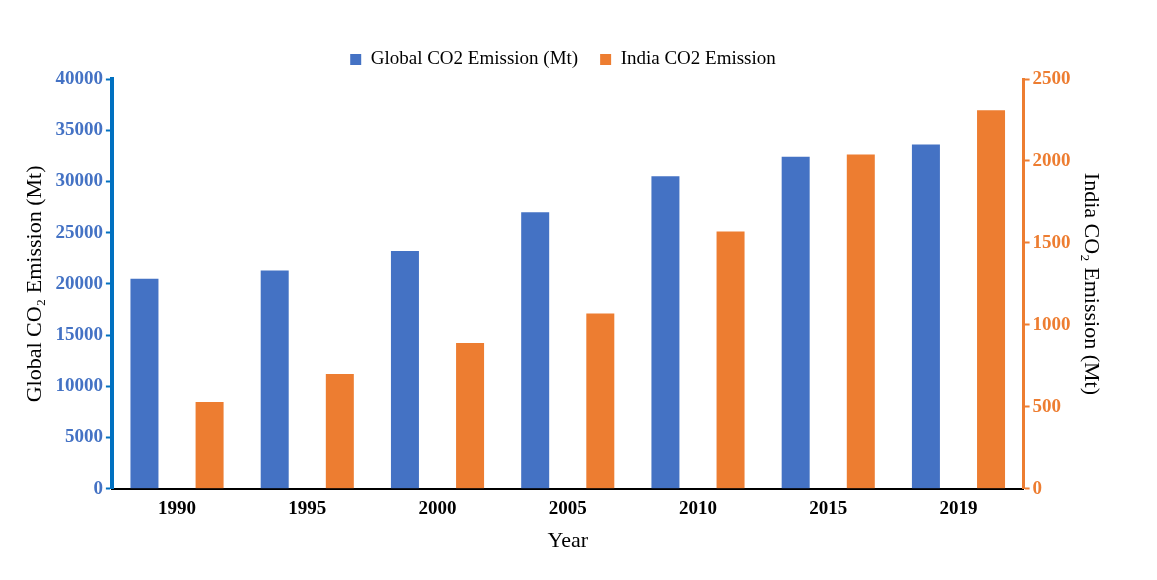 Image resolution: width=1157 pixels, height=580 pixels. I want to click on y-tick-label: 10000, so click(79, 385).